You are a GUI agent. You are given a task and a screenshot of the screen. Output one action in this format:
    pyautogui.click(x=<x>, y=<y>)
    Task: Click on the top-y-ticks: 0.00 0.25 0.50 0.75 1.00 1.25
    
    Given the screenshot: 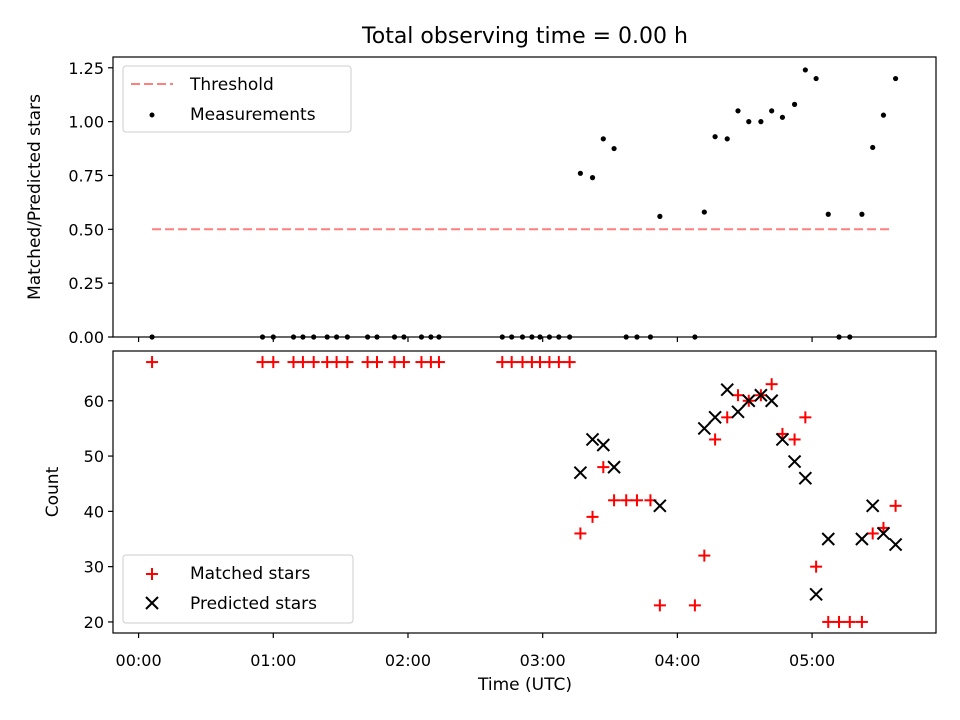 What is the action you would take?
    pyautogui.click(x=90, y=203)
    